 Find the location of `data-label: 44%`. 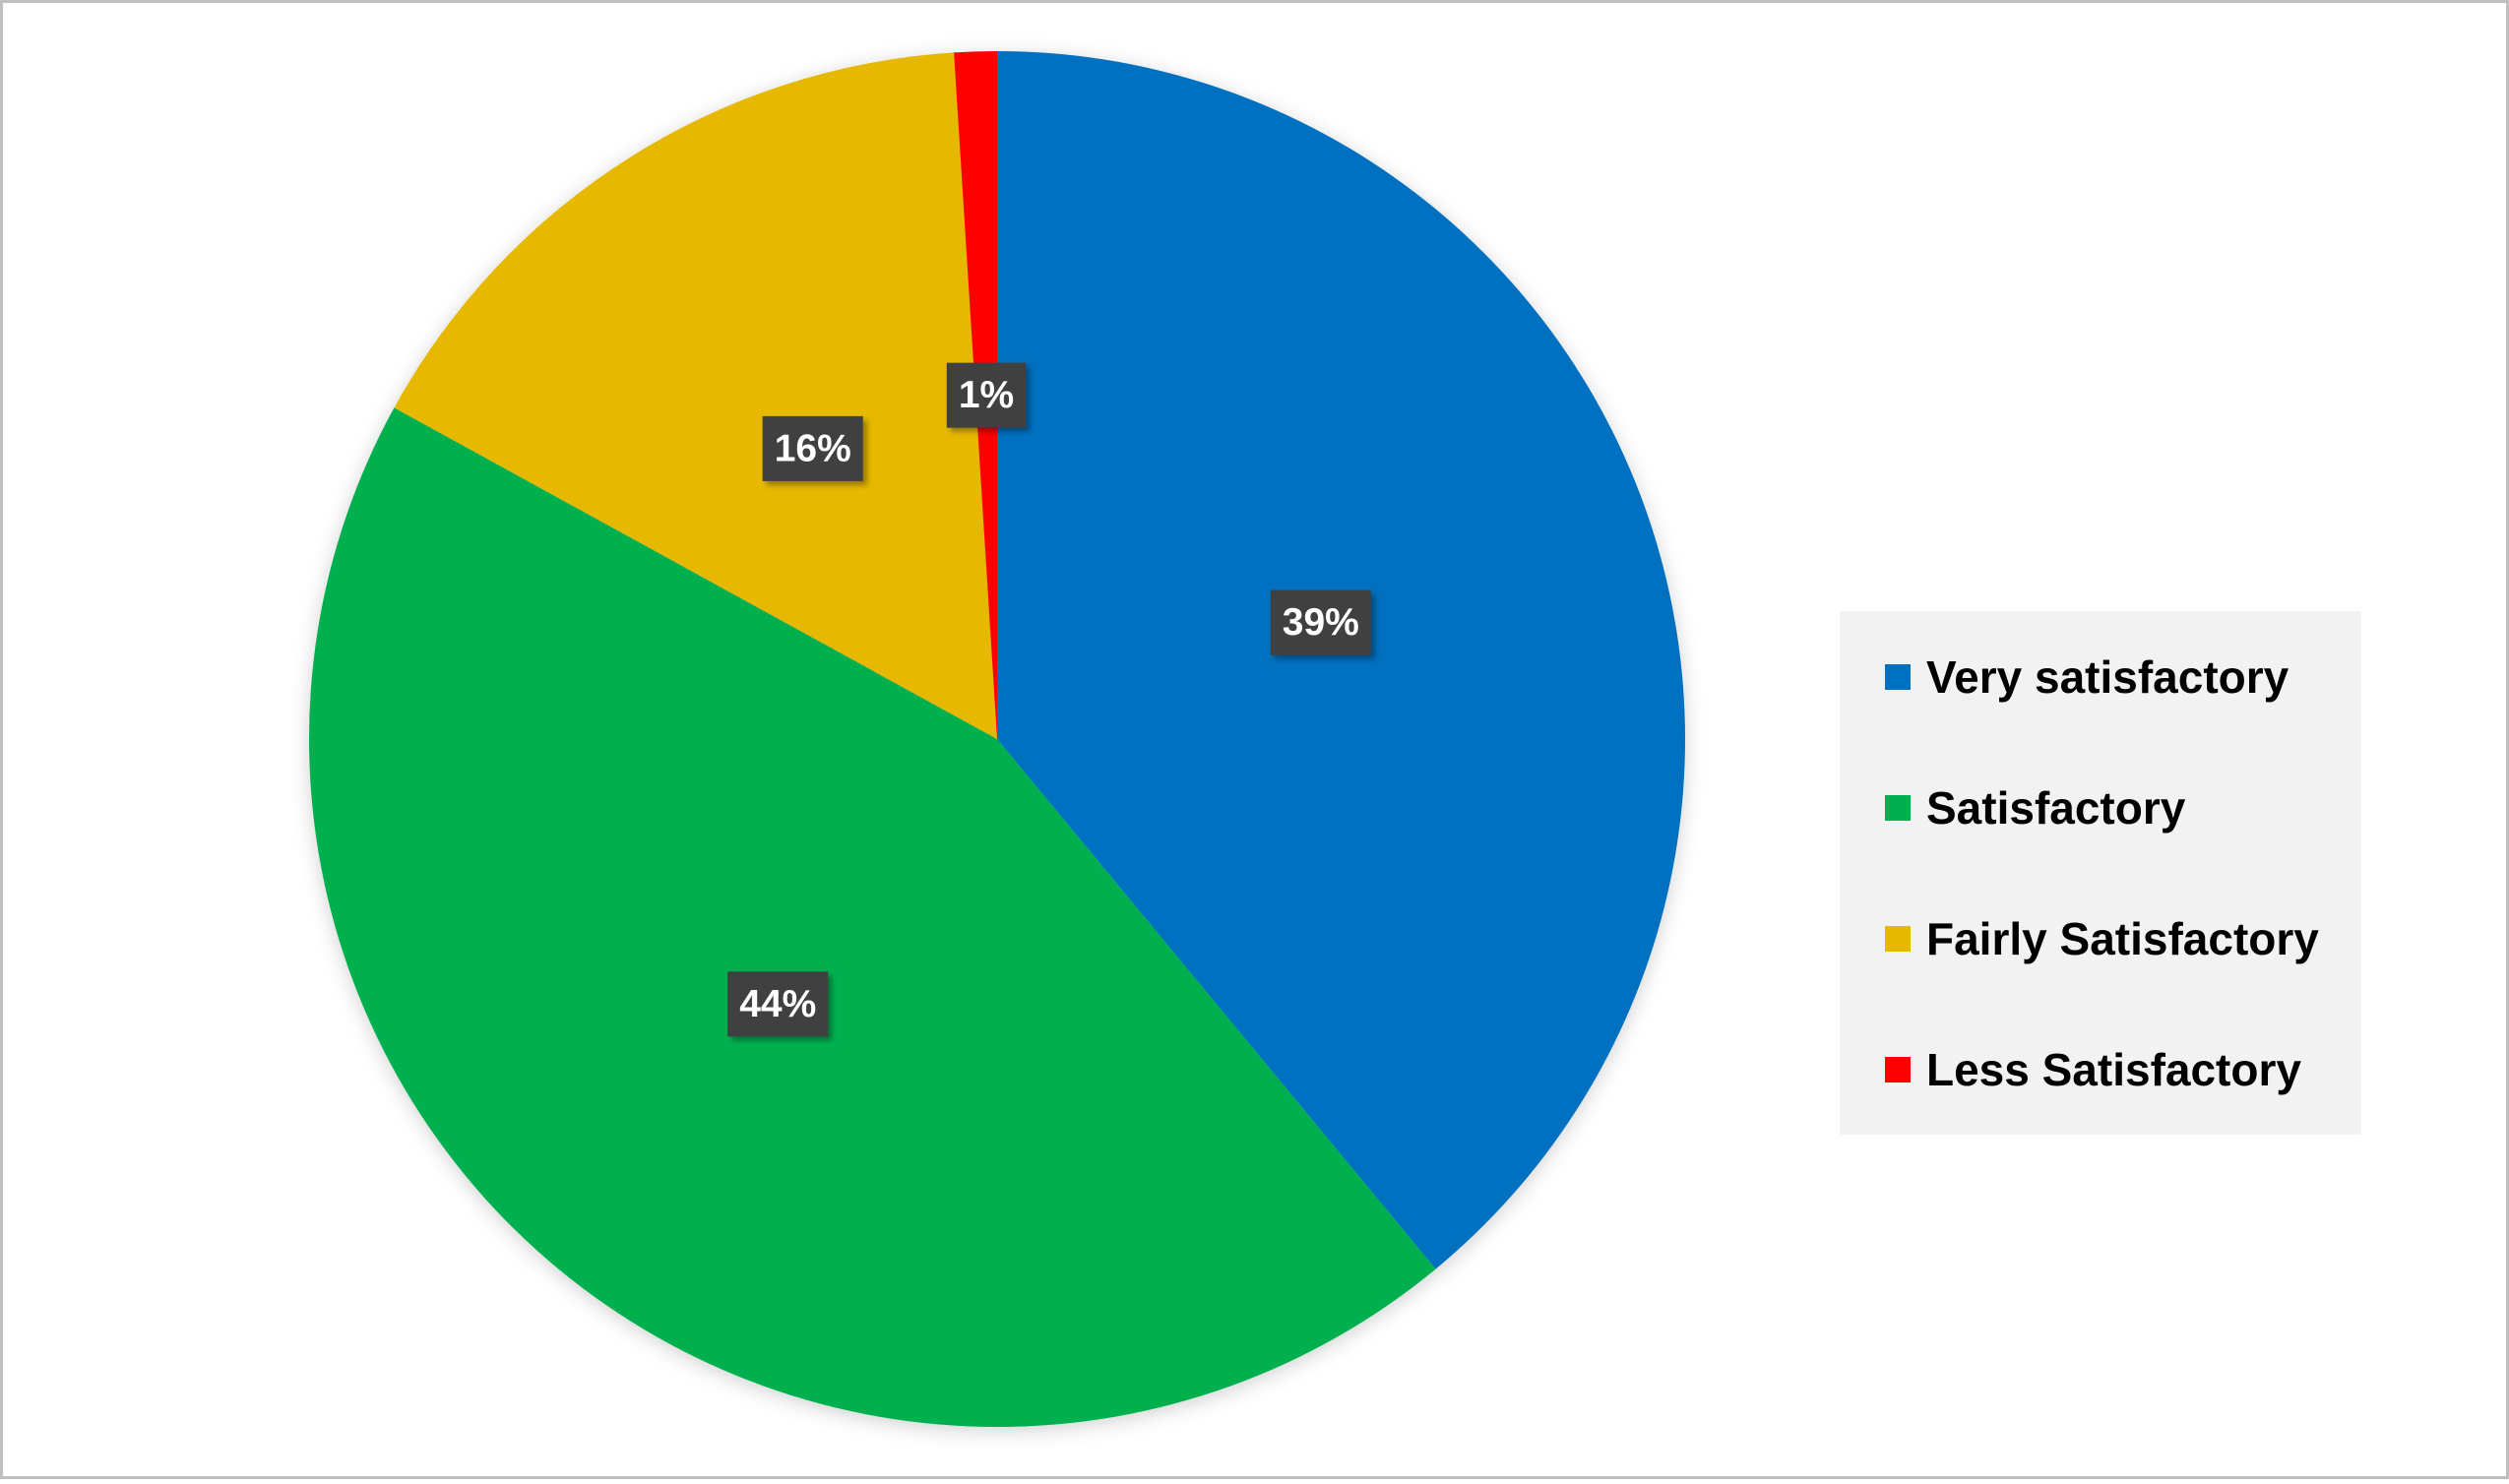

data-label: 44% is located at coordinates (777, 1004).